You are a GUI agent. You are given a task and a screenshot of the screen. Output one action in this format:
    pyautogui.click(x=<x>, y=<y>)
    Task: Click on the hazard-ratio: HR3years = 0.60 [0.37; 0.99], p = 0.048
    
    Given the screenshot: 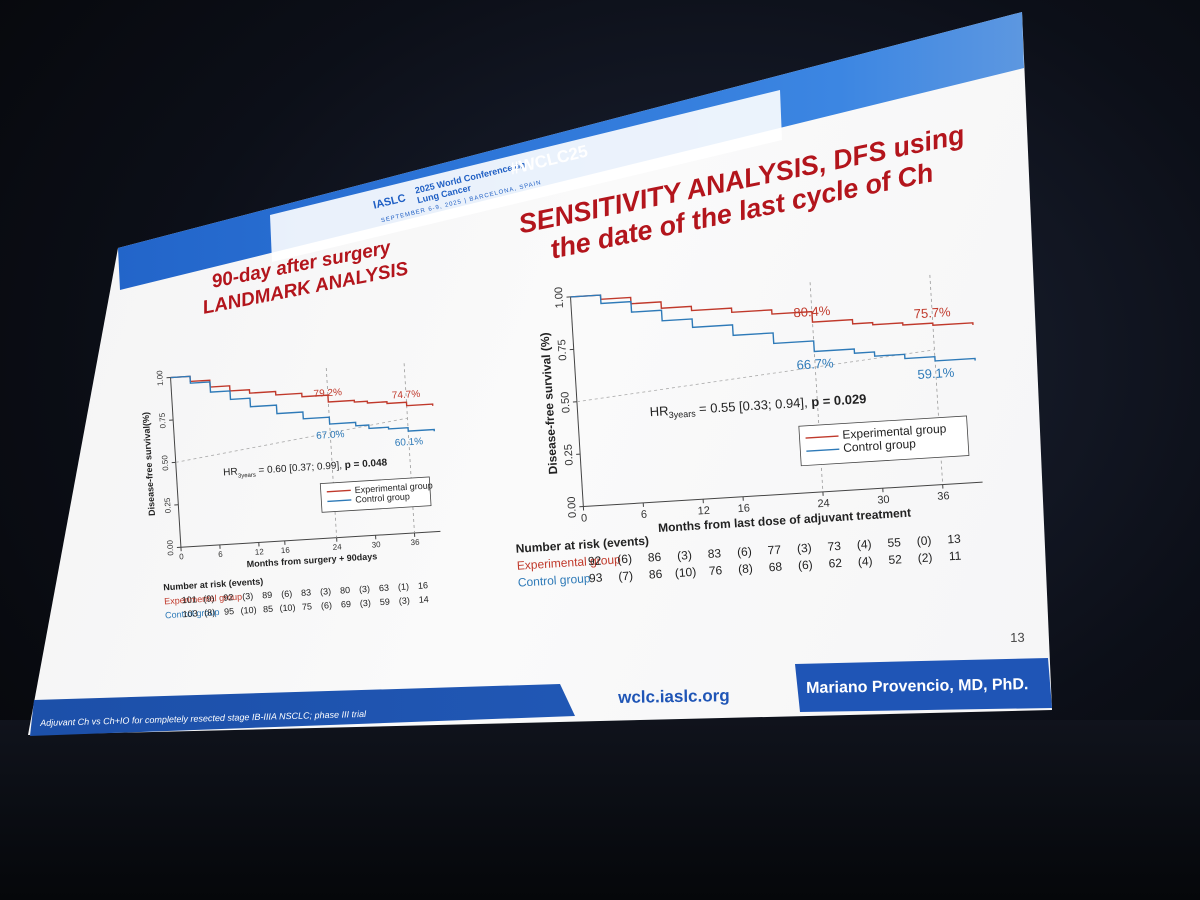 What is the action you would take?
    pyautogui.click(x=305, y=468)
    